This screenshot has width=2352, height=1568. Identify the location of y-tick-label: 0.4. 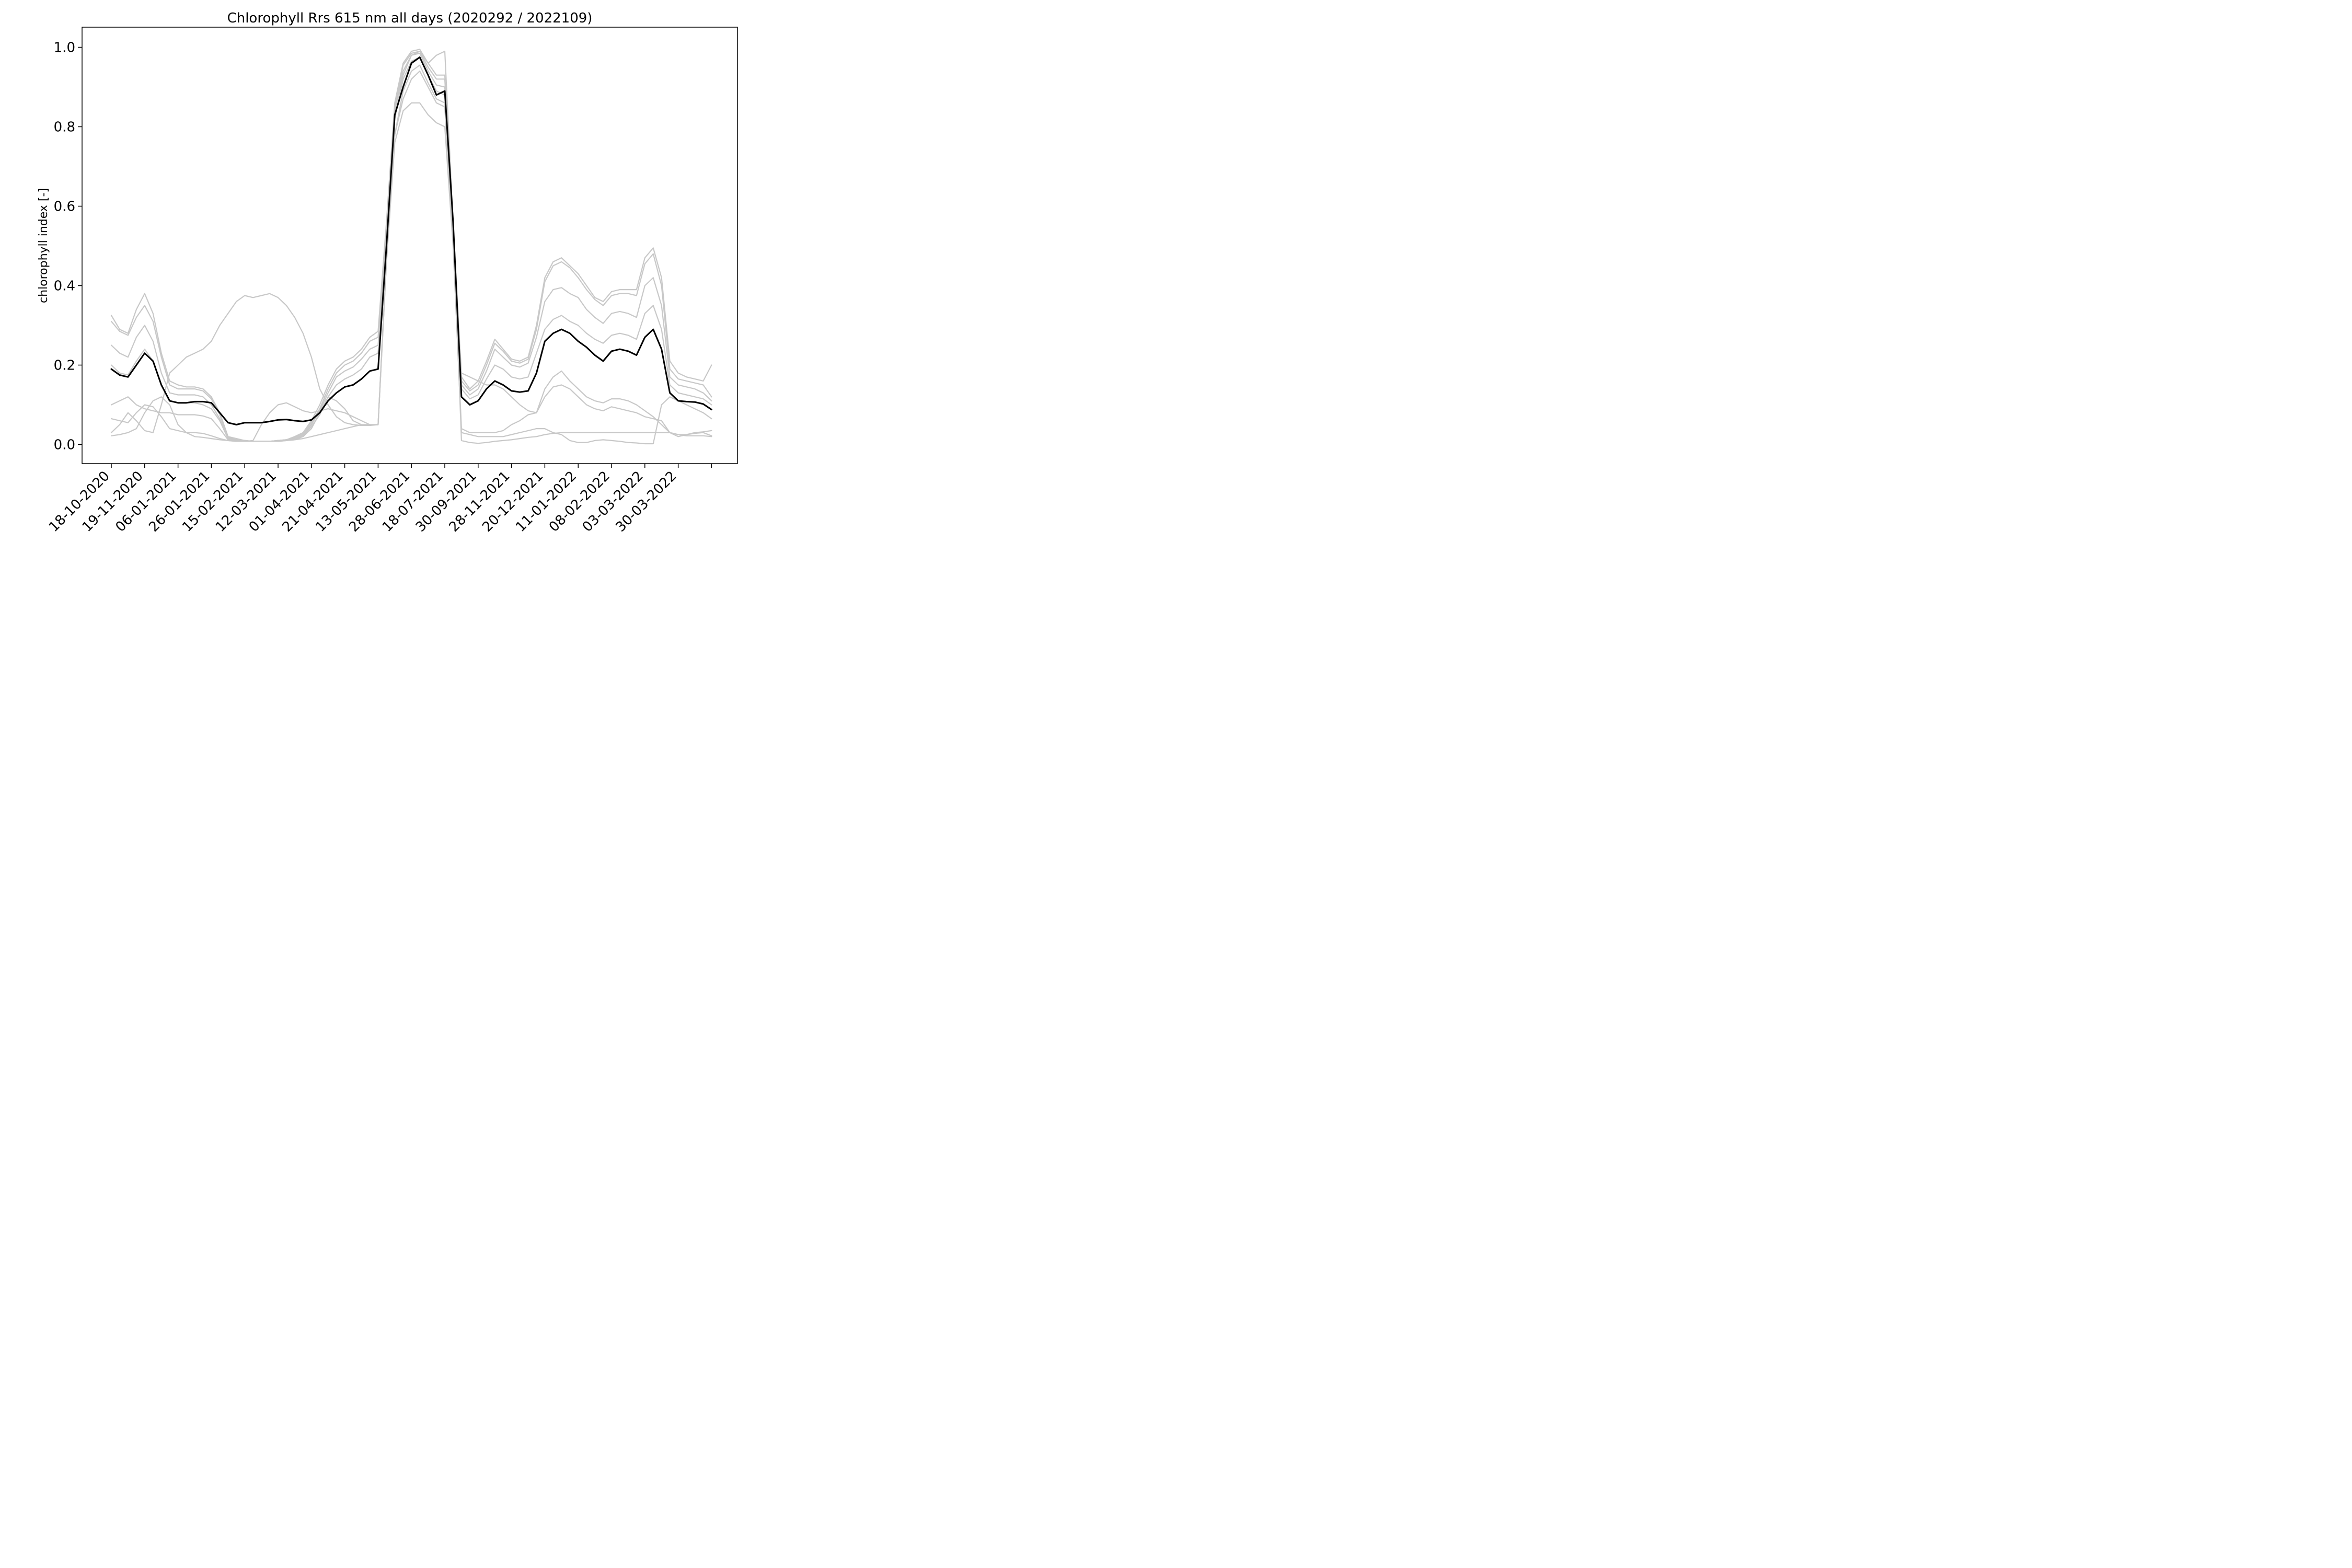
(64, 286).